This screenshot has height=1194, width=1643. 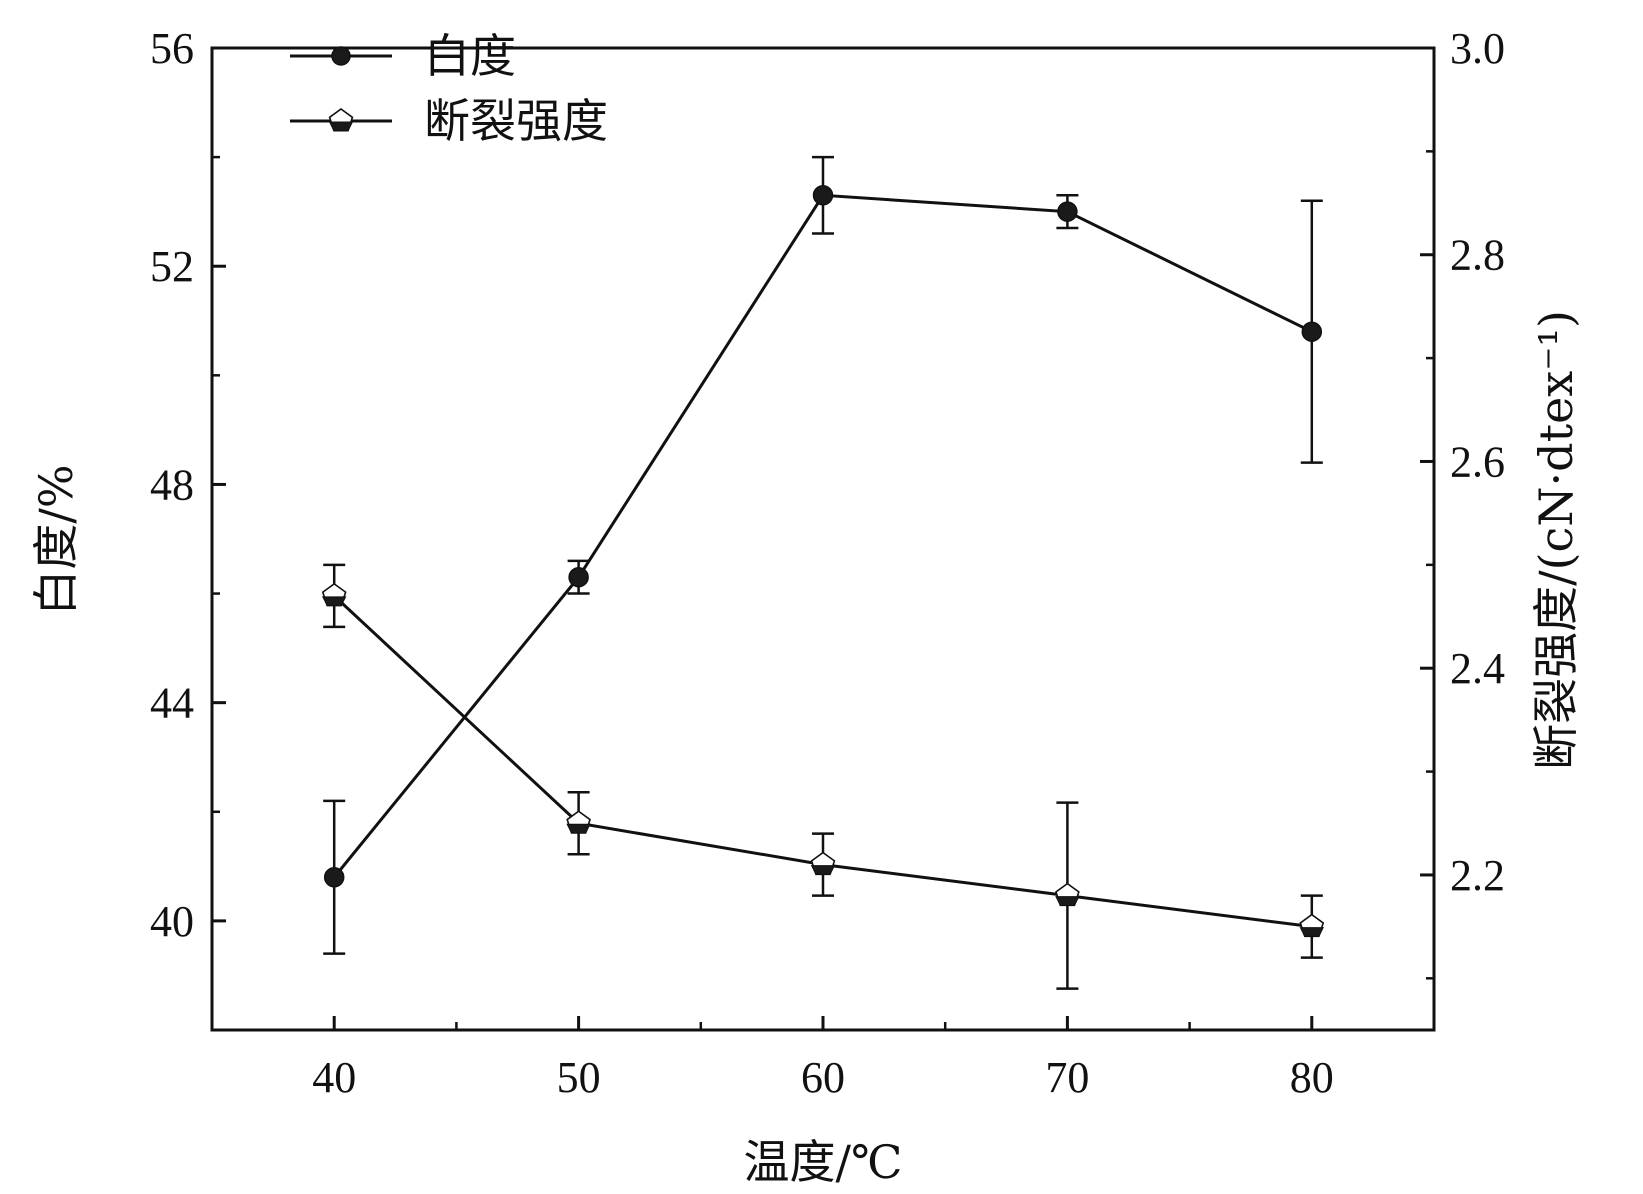 What do you see at coordinates (470, 56) in the screenshot?
I see `legend-label-whiteness: 白度` at bounding box center [470, 56].